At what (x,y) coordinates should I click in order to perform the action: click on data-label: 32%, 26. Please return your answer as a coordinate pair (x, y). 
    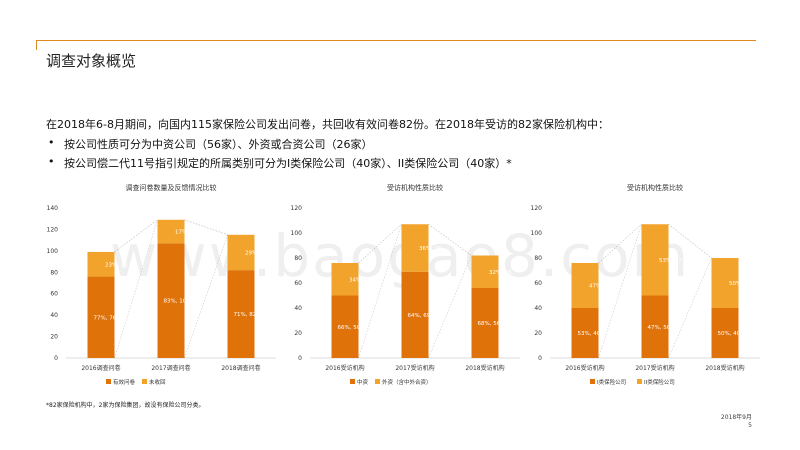
    Looking at the image, I should click on (500, 273).